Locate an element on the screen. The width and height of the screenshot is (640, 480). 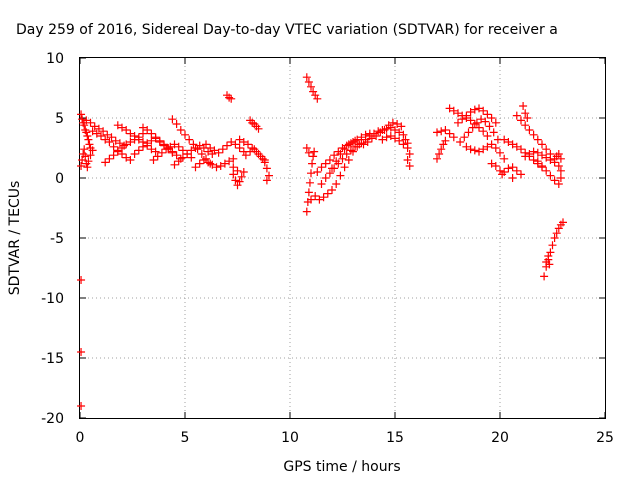
y-tick-label: -15 is located at coordinates (52, 359).